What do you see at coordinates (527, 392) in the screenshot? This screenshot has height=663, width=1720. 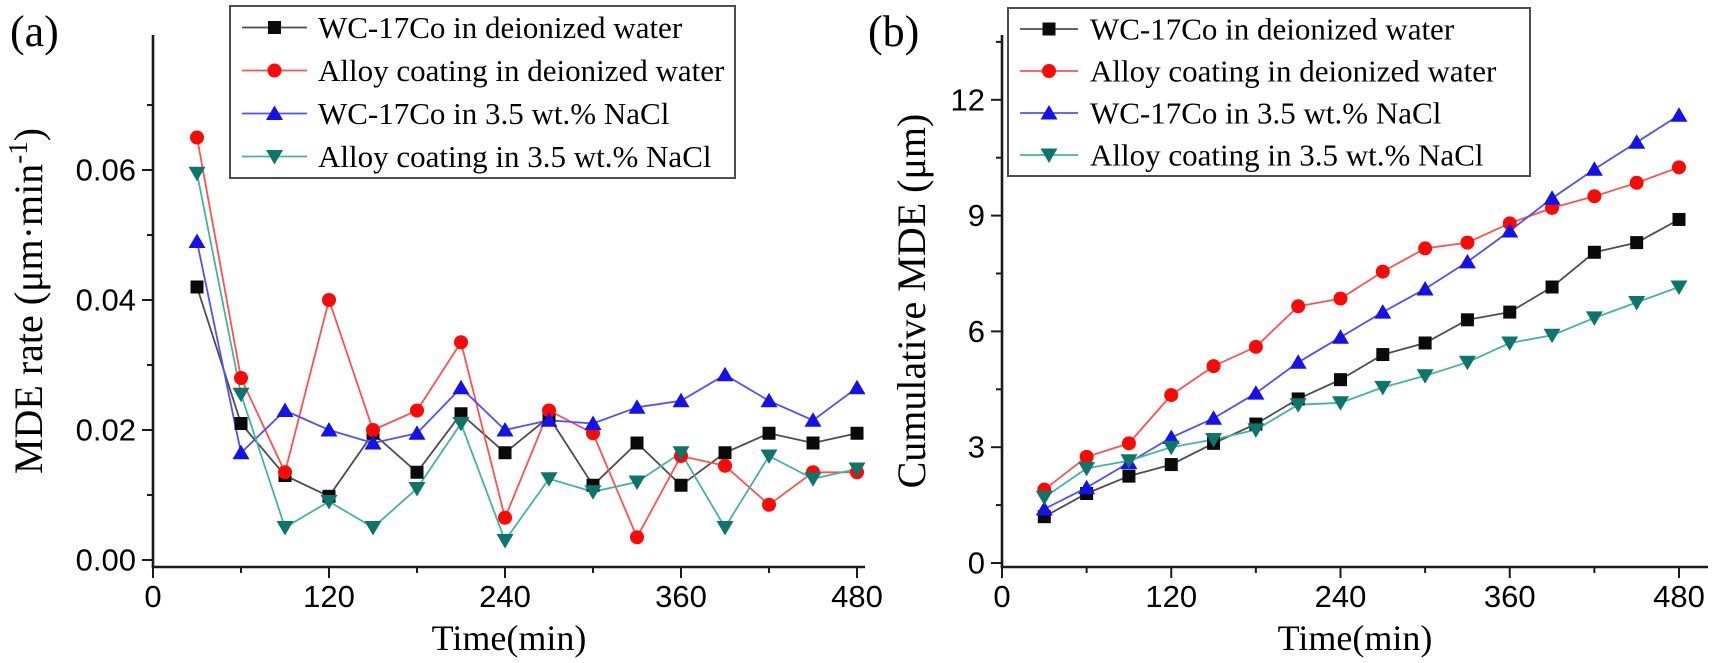 I see `a-series-0-line` at bounding box center [527, 392].